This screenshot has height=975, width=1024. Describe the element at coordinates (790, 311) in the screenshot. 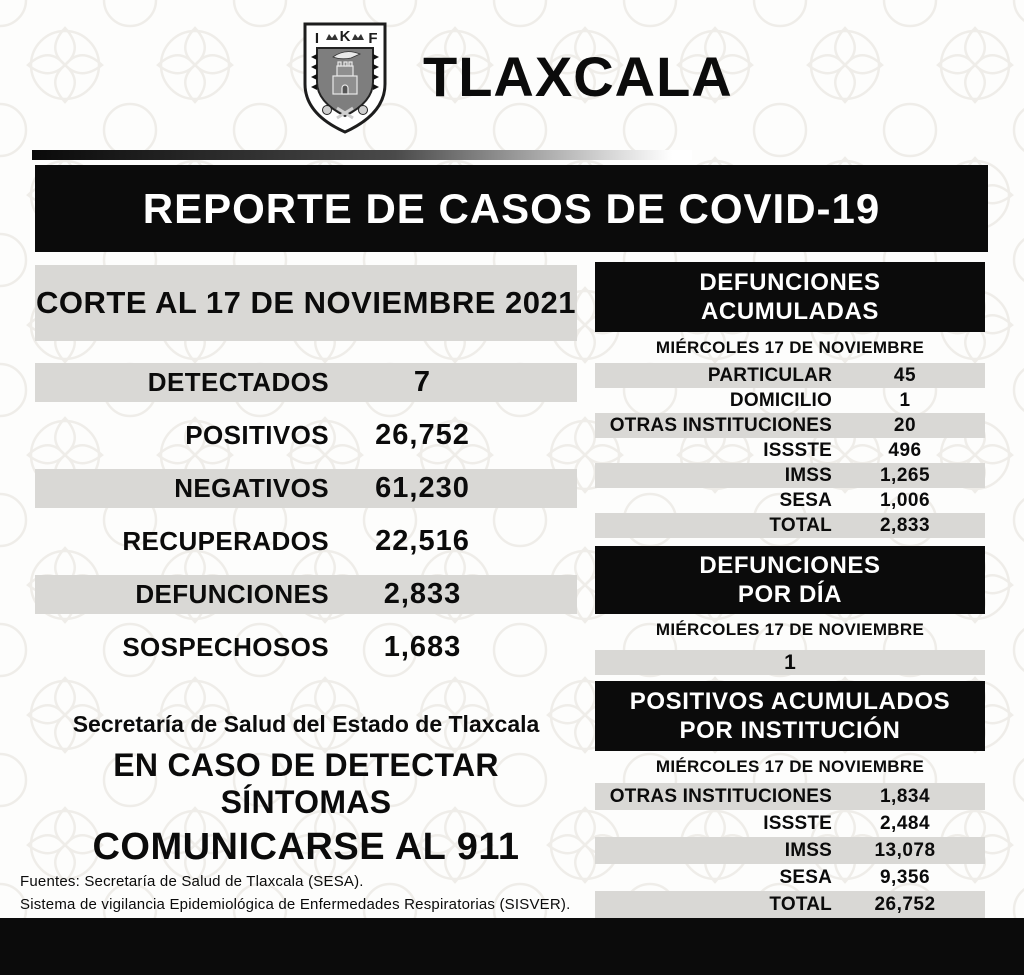

I see `section-title-line: ACUMULADAS` at that location.